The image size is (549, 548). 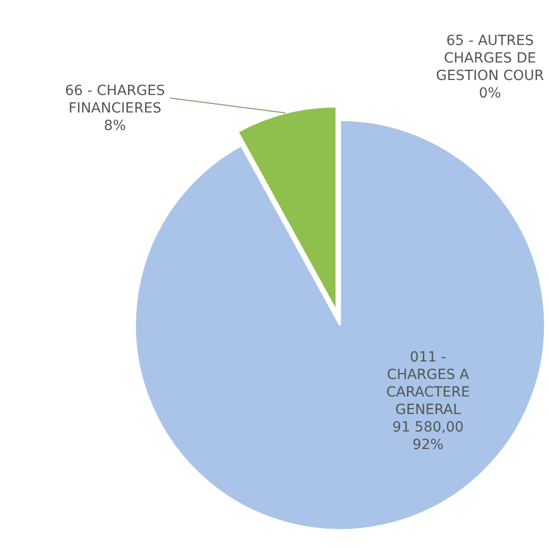 What do you see at coordinates (428, 437) in the screenshot?
I see `data-label: 91 580,00 92%` at bounding box center [428, 437].